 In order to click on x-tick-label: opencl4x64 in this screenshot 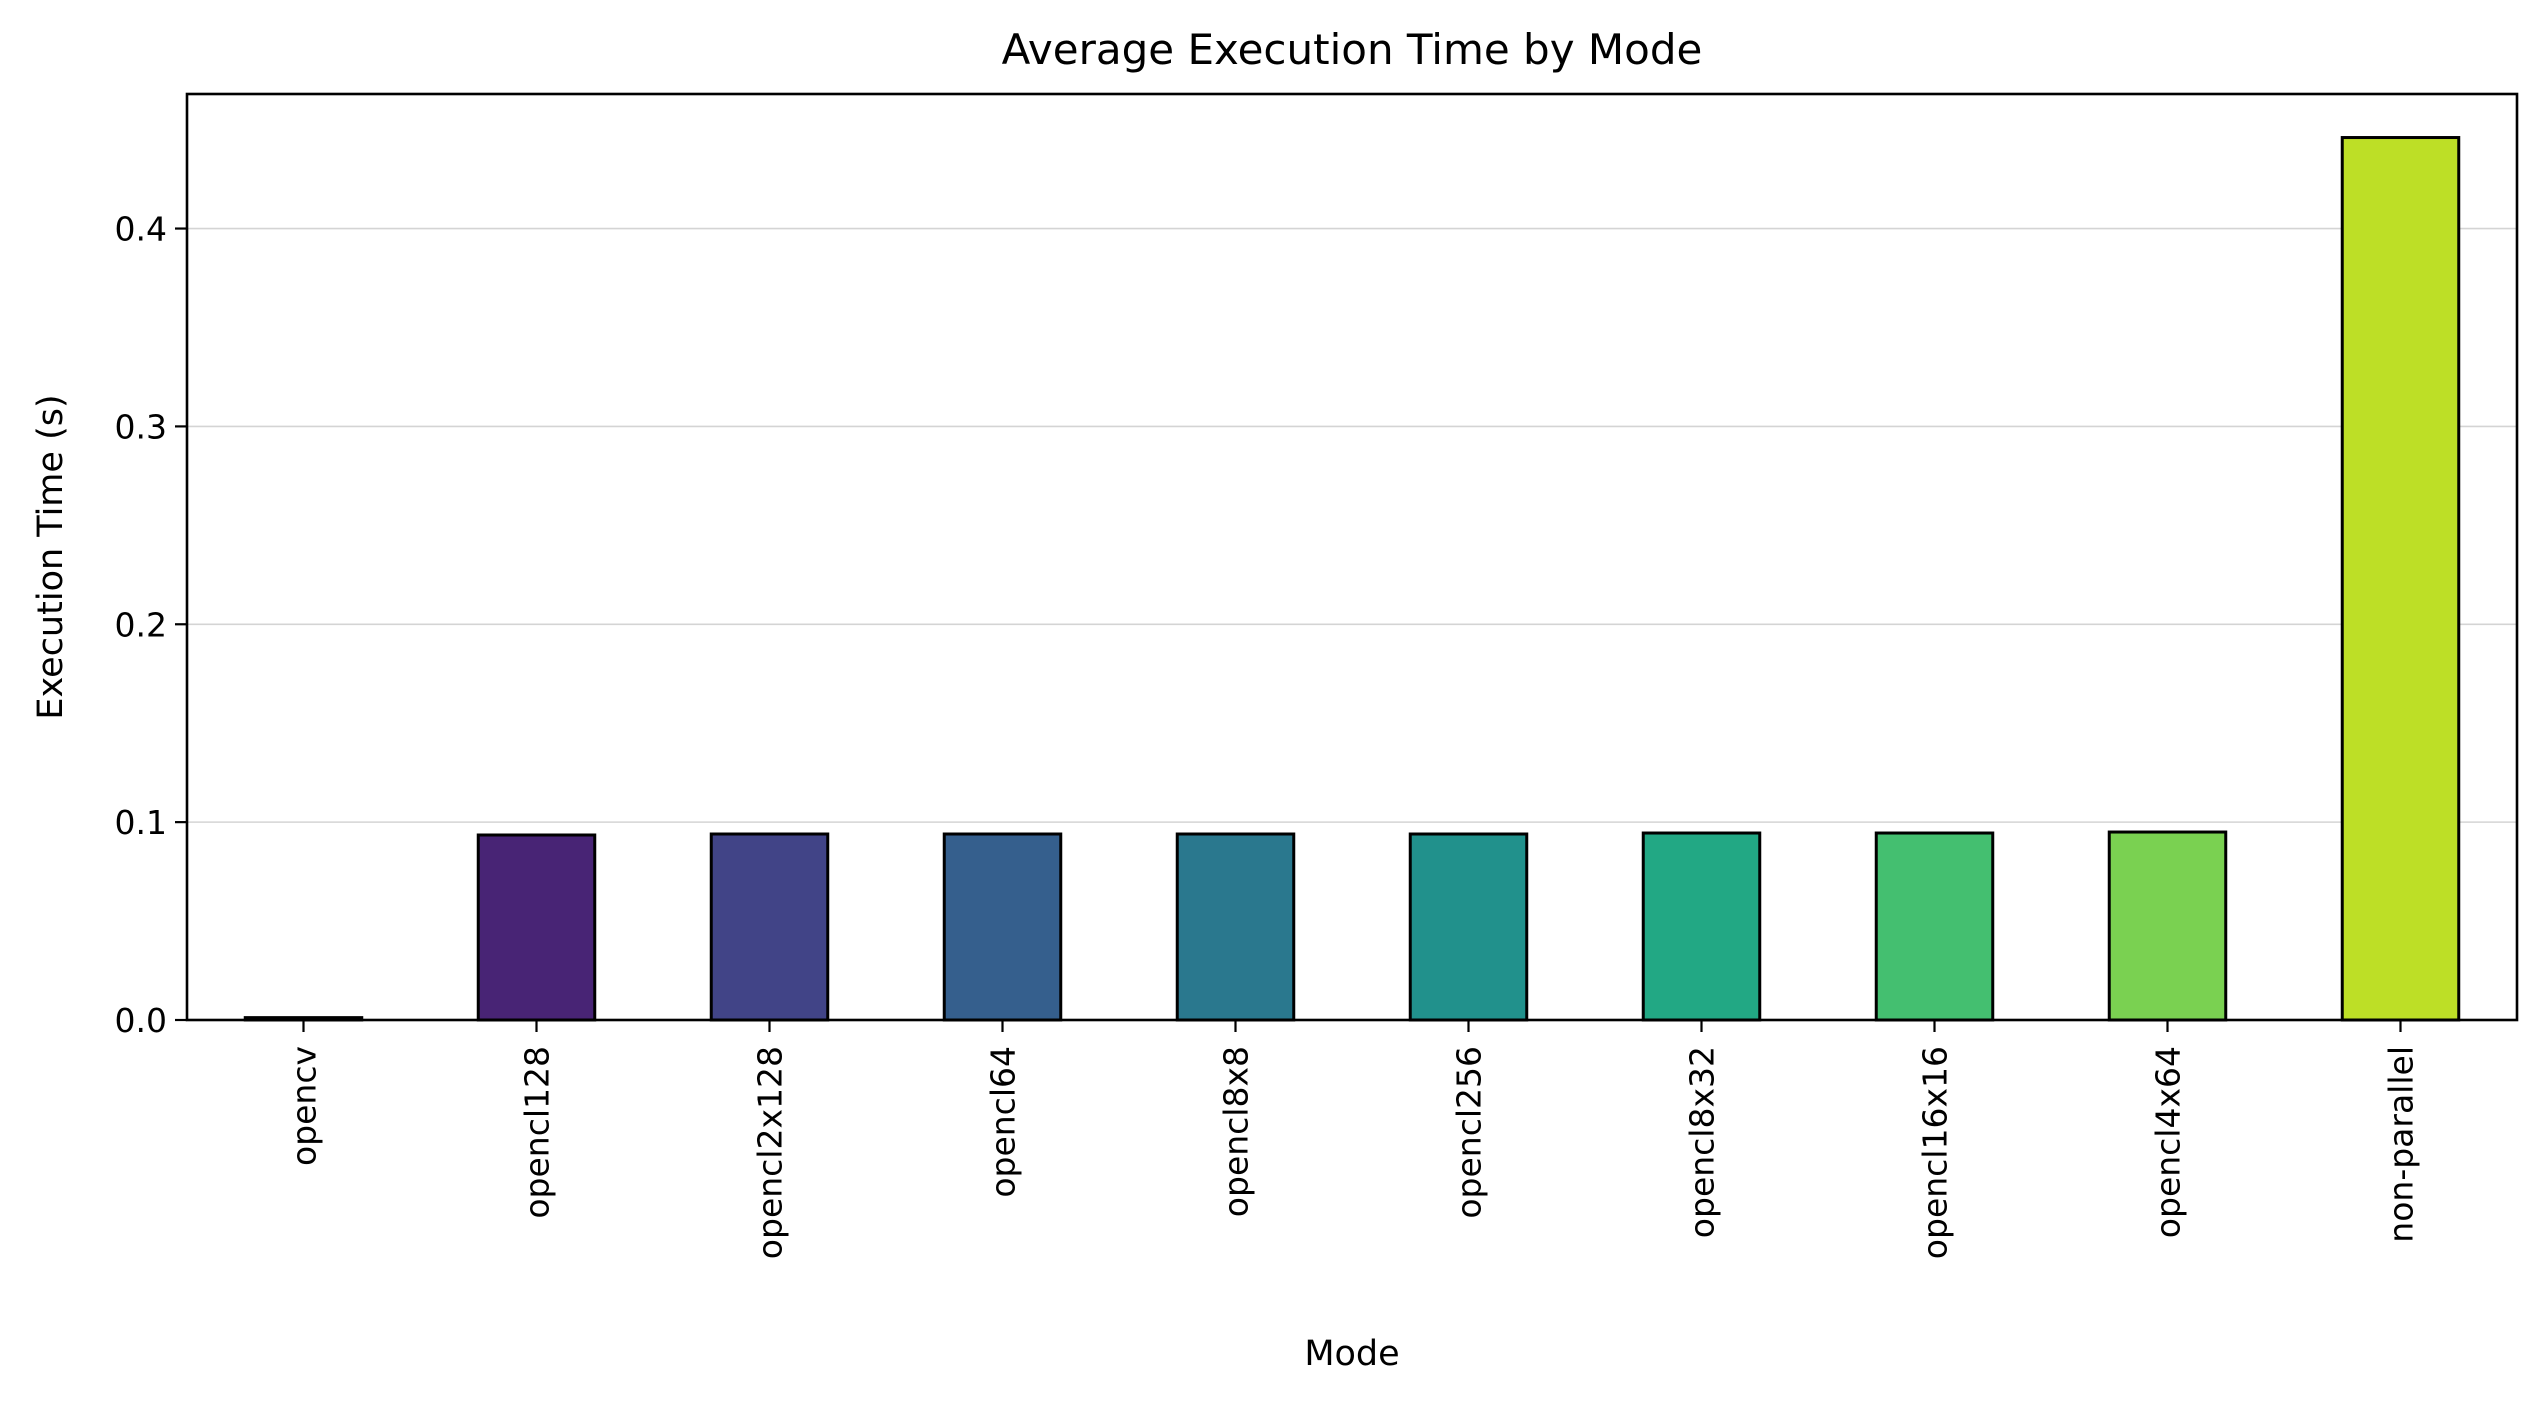, I will do `click(2168, 1142)`.